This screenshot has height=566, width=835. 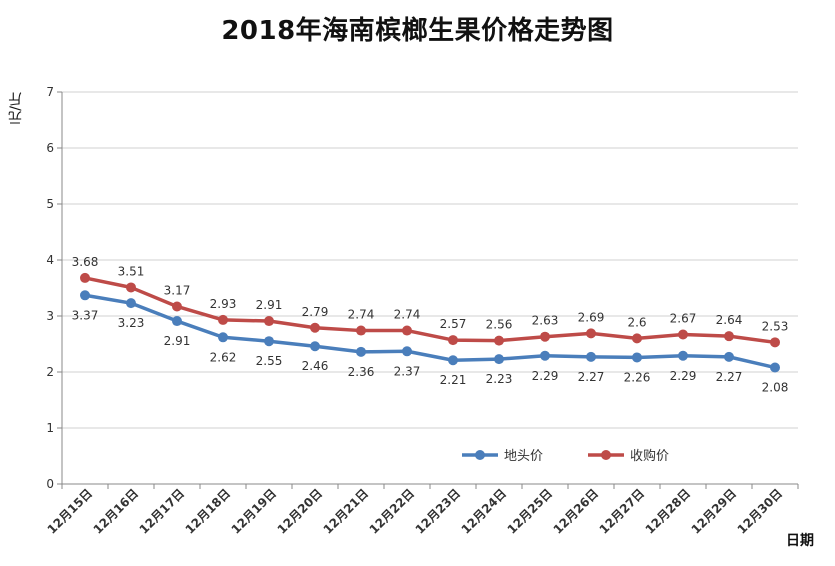 What do you see at coordinates (576, 511) in the screenshot?
I see `x-tick-label: 12月26日` at bounding box center [576, 511].